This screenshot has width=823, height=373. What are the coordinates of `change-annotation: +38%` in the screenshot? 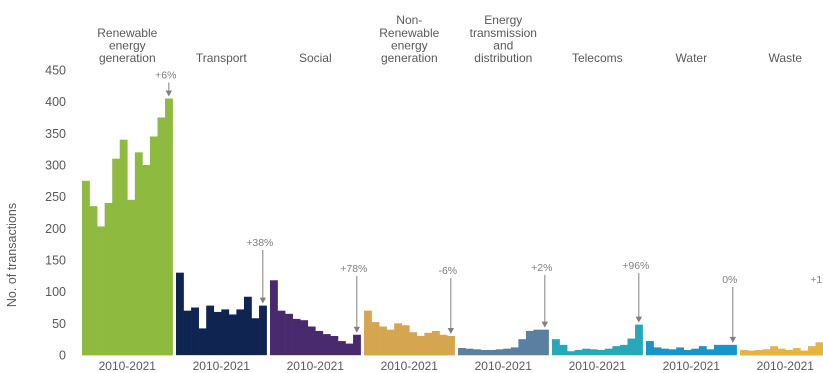 It's located at (259, 243).